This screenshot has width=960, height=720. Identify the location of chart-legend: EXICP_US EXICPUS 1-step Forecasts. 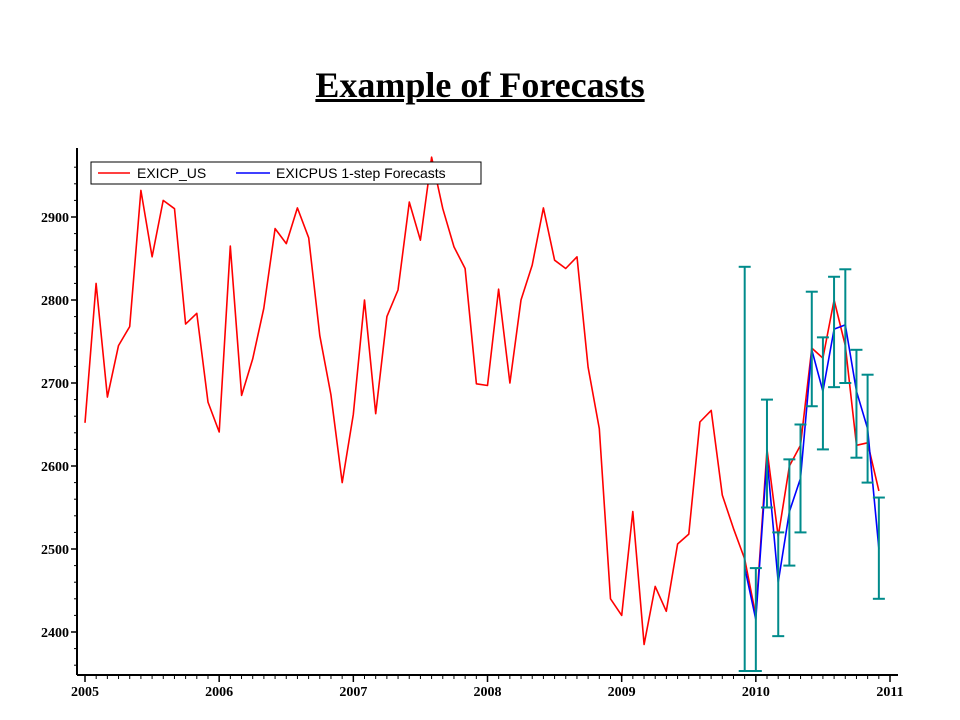
(286, 173).